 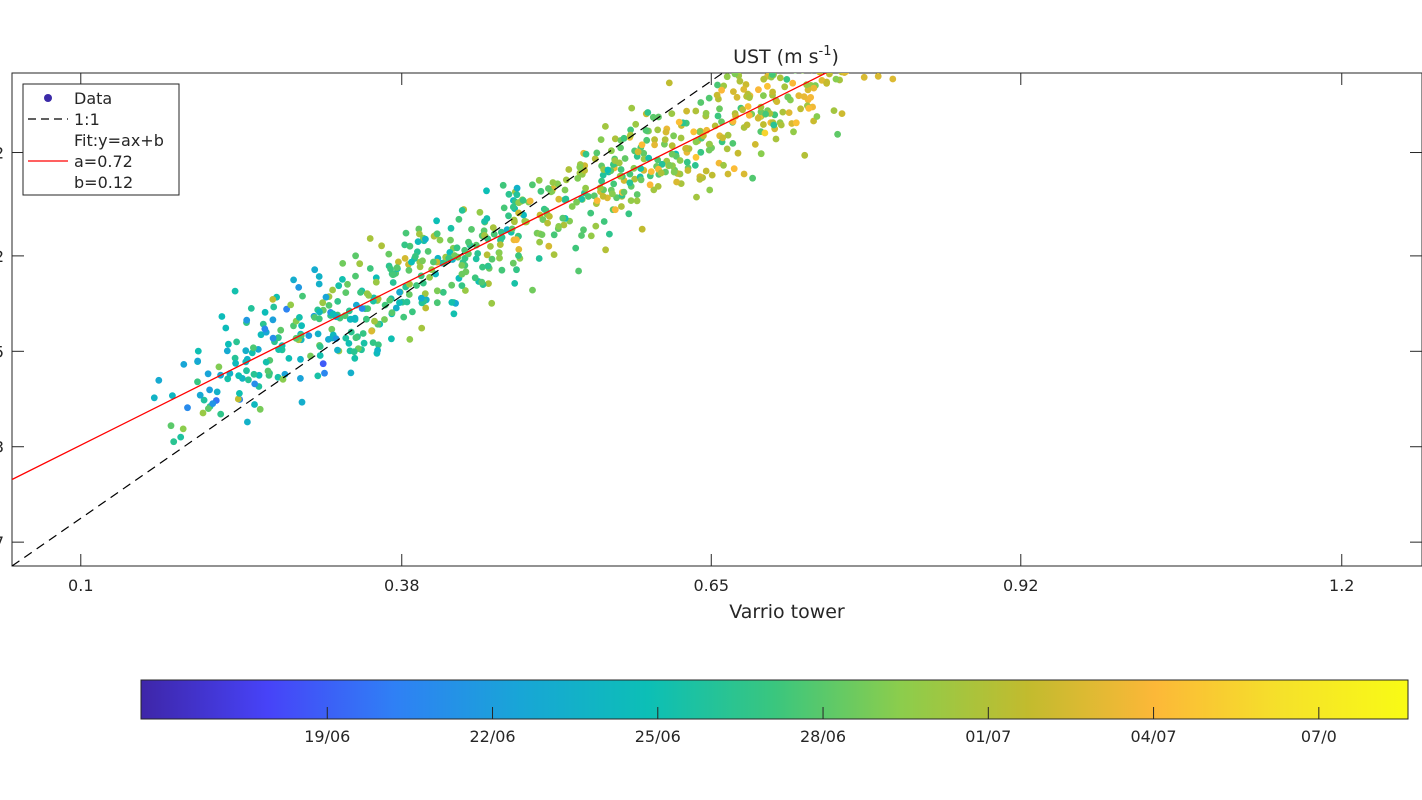 What do you see at coordinates (711, 585) in the screenshot?
I see `x-tick-label: 0.65` at bounding box center [711, 585].